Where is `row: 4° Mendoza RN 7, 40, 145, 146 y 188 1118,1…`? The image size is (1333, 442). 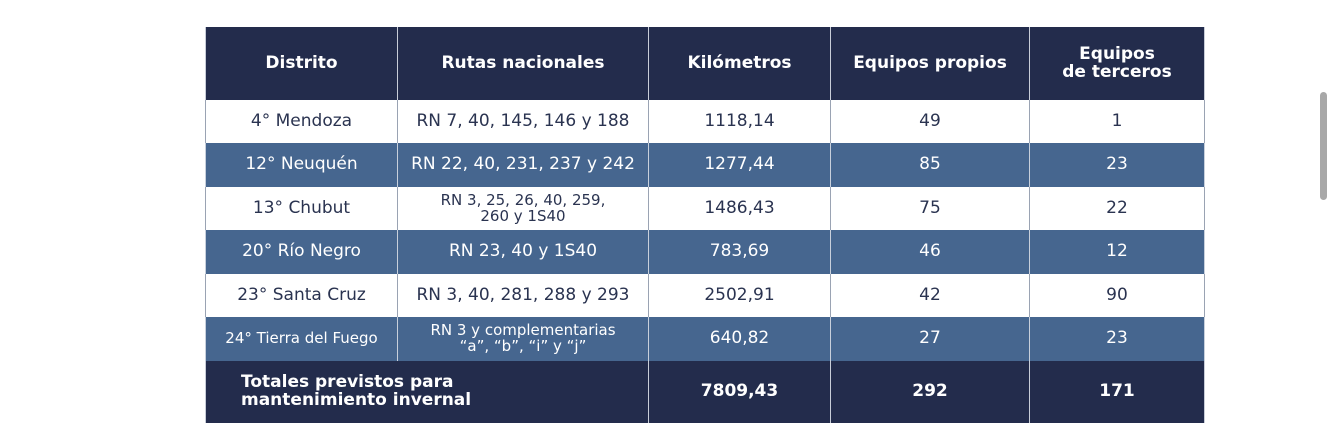 row: 4° Mendoza RN 7, 40, 145, 146 y 188 1118,1… is located at coordinates (705, 121).